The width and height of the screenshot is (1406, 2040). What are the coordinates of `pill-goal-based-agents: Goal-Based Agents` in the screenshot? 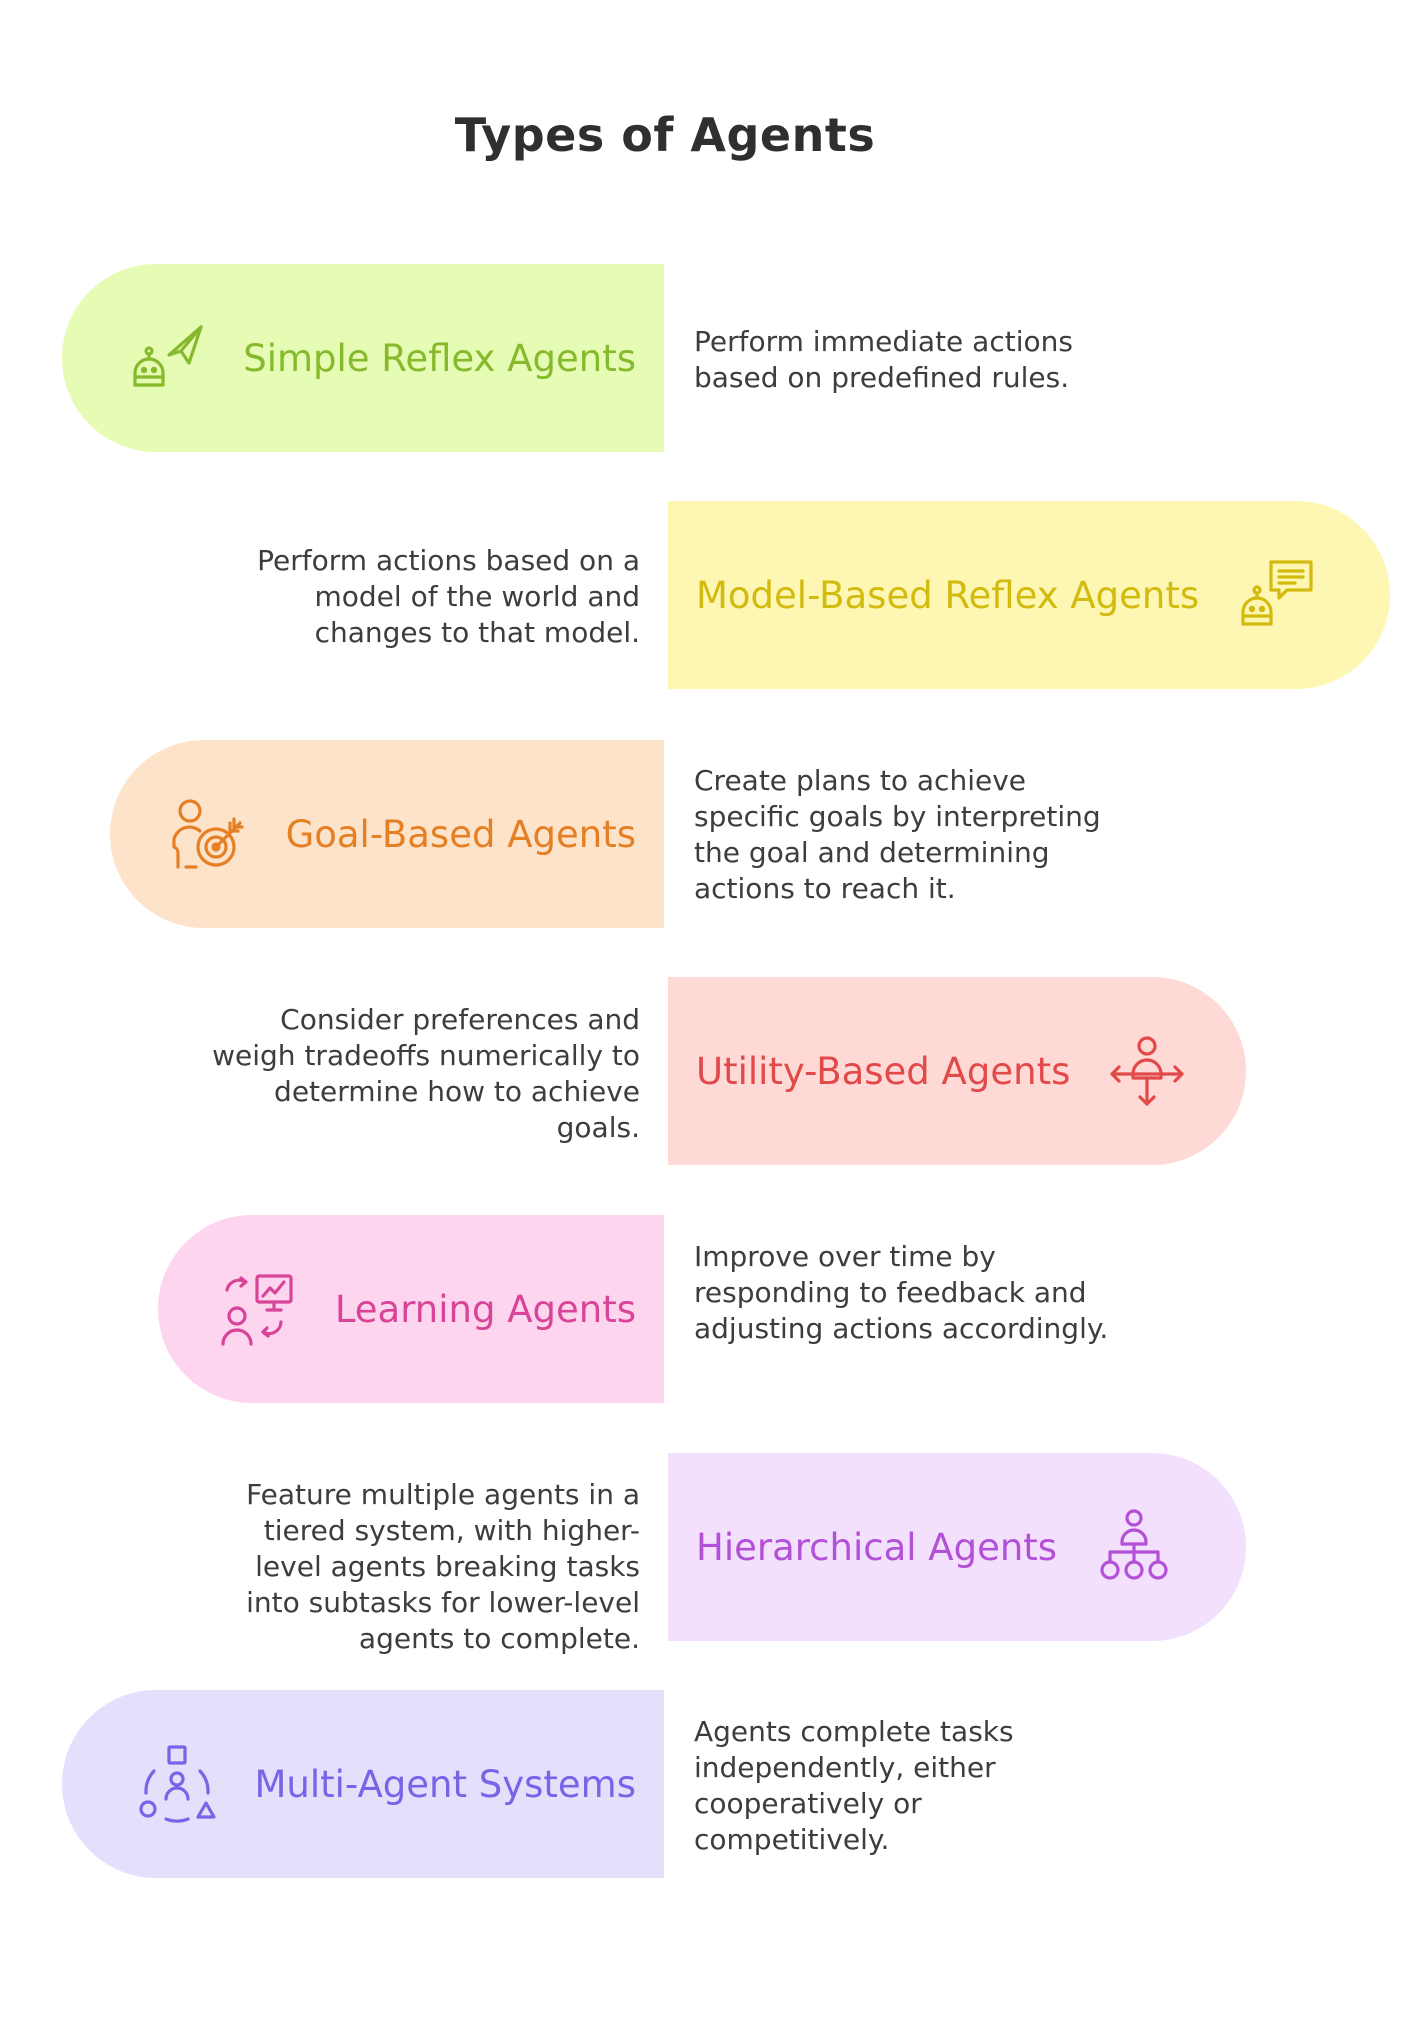 It's located at (387, 834).